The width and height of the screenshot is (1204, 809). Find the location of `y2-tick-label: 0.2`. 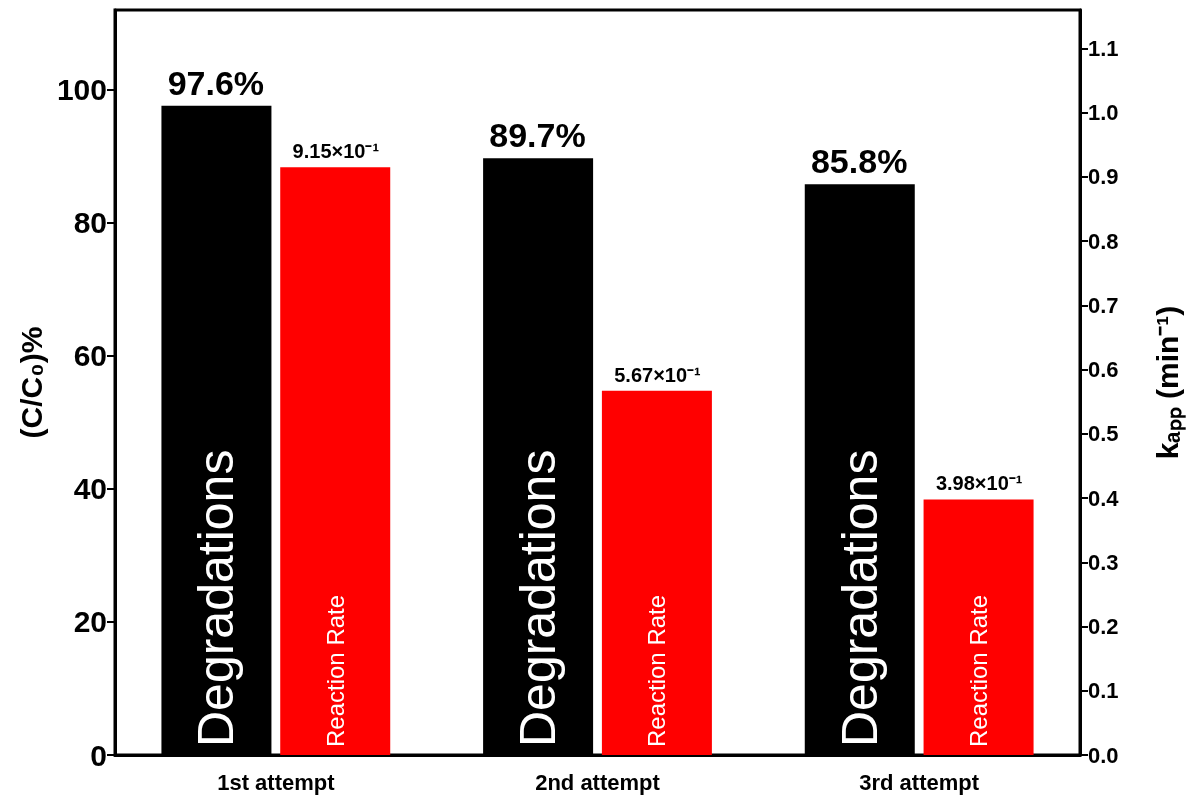

y2-tick-label: 0.2 is located at coordinates (1103, 627).